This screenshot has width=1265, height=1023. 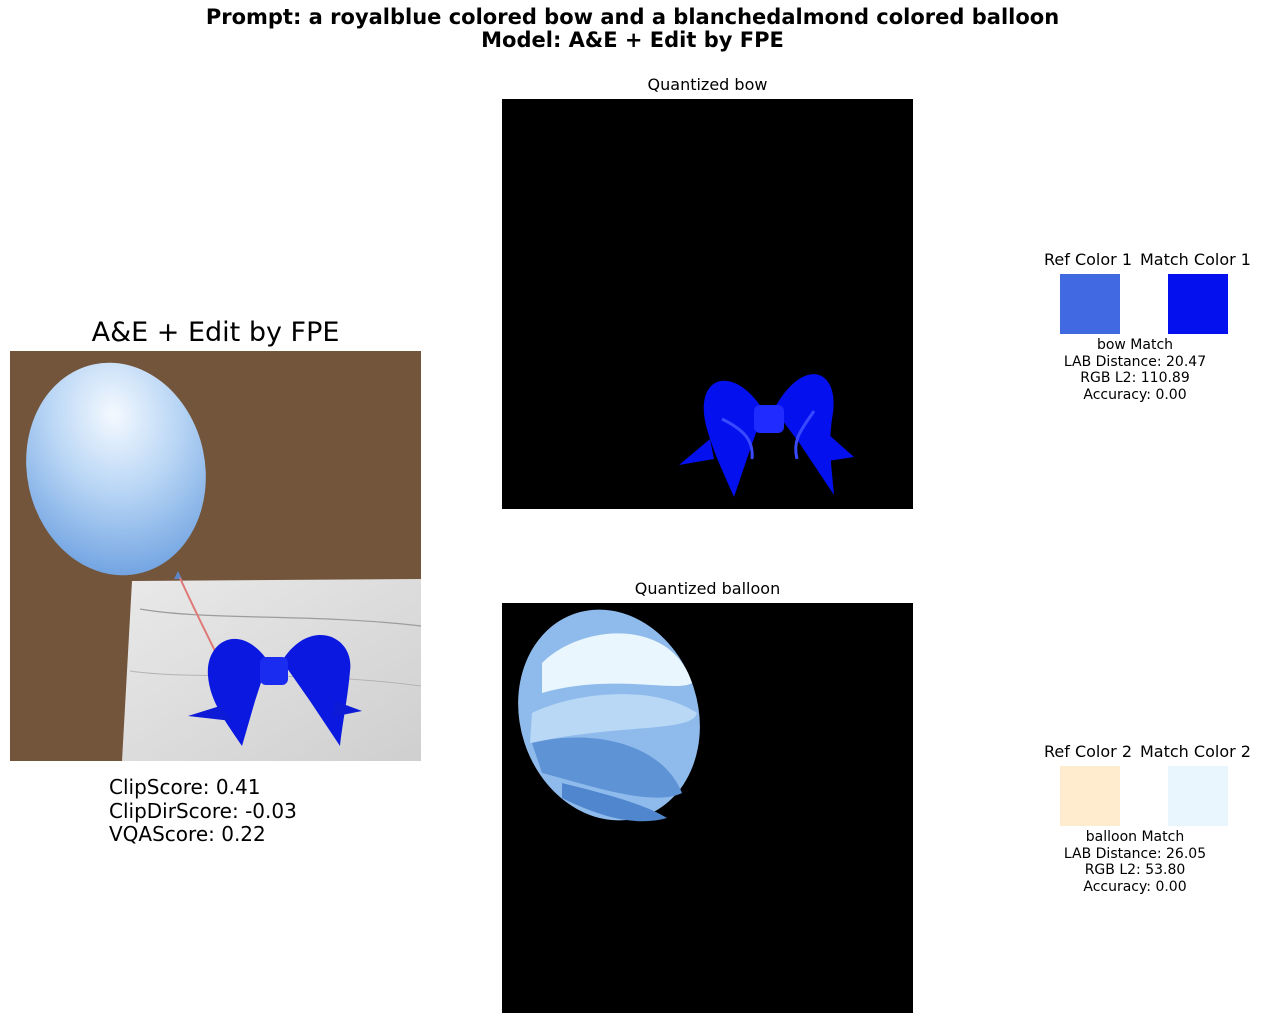 What do you see at coordinates (1090, 304) in the screenshot?
I see `ref-color-1-swatch` at bounding box center [1090, 304].